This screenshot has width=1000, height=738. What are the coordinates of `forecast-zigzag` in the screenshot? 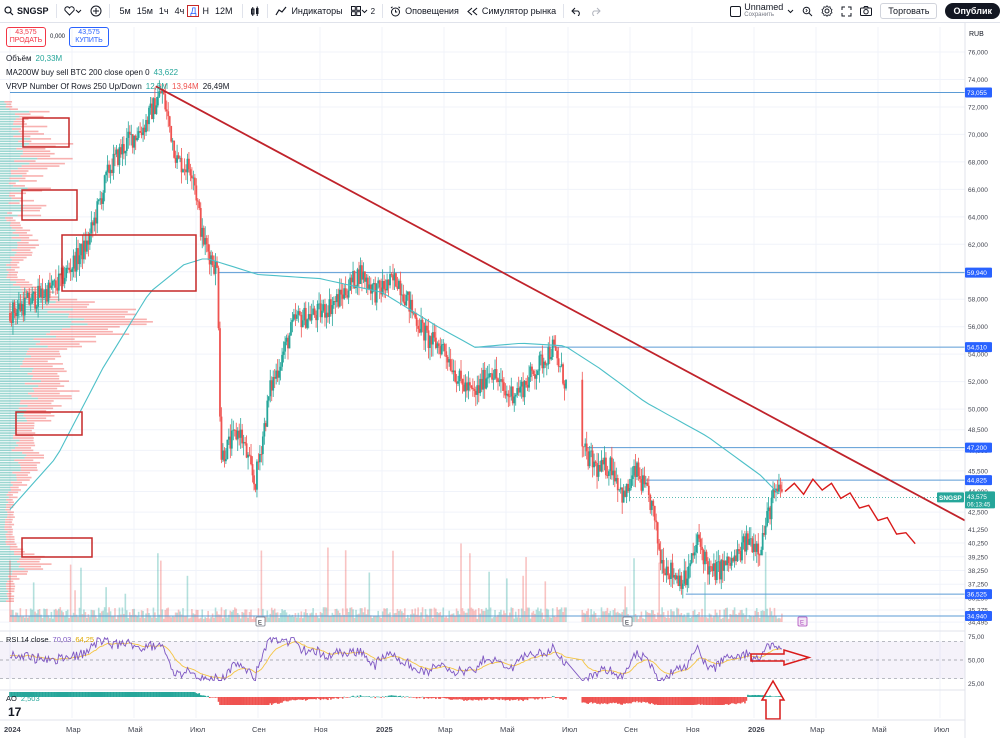 It's located at (850, 511).